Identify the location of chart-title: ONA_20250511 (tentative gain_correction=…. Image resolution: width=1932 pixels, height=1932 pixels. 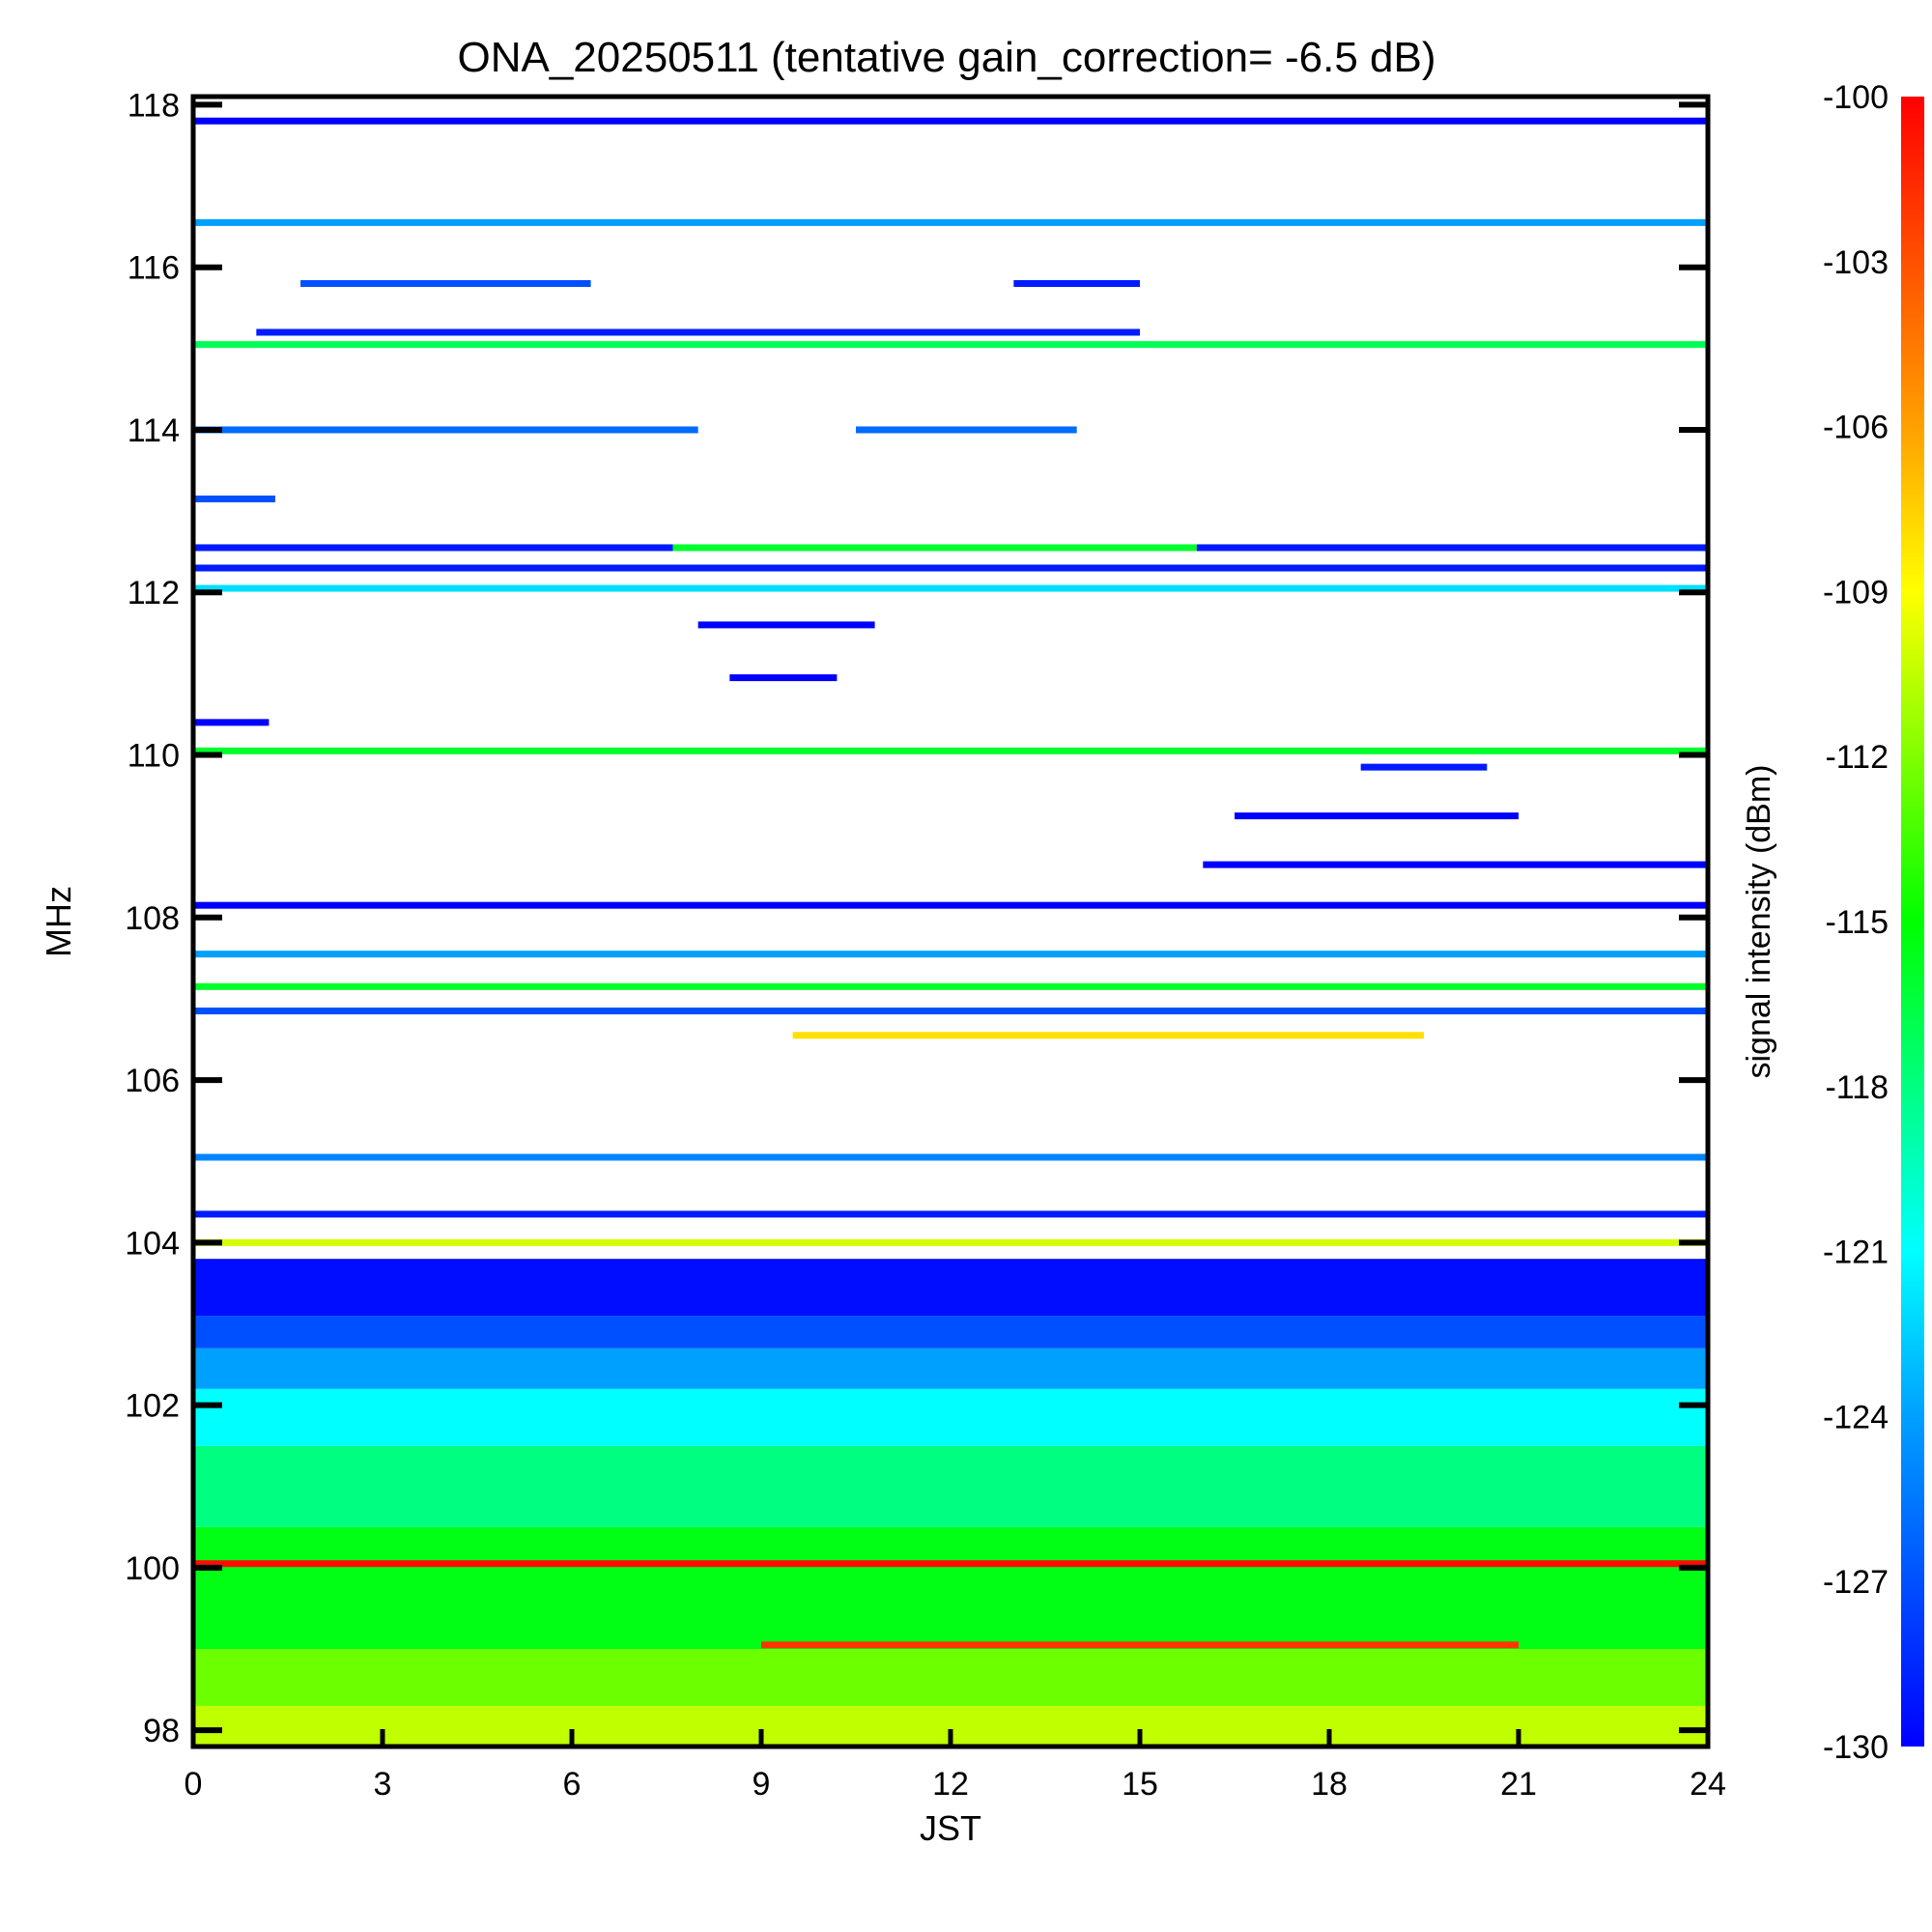
(946, 57).